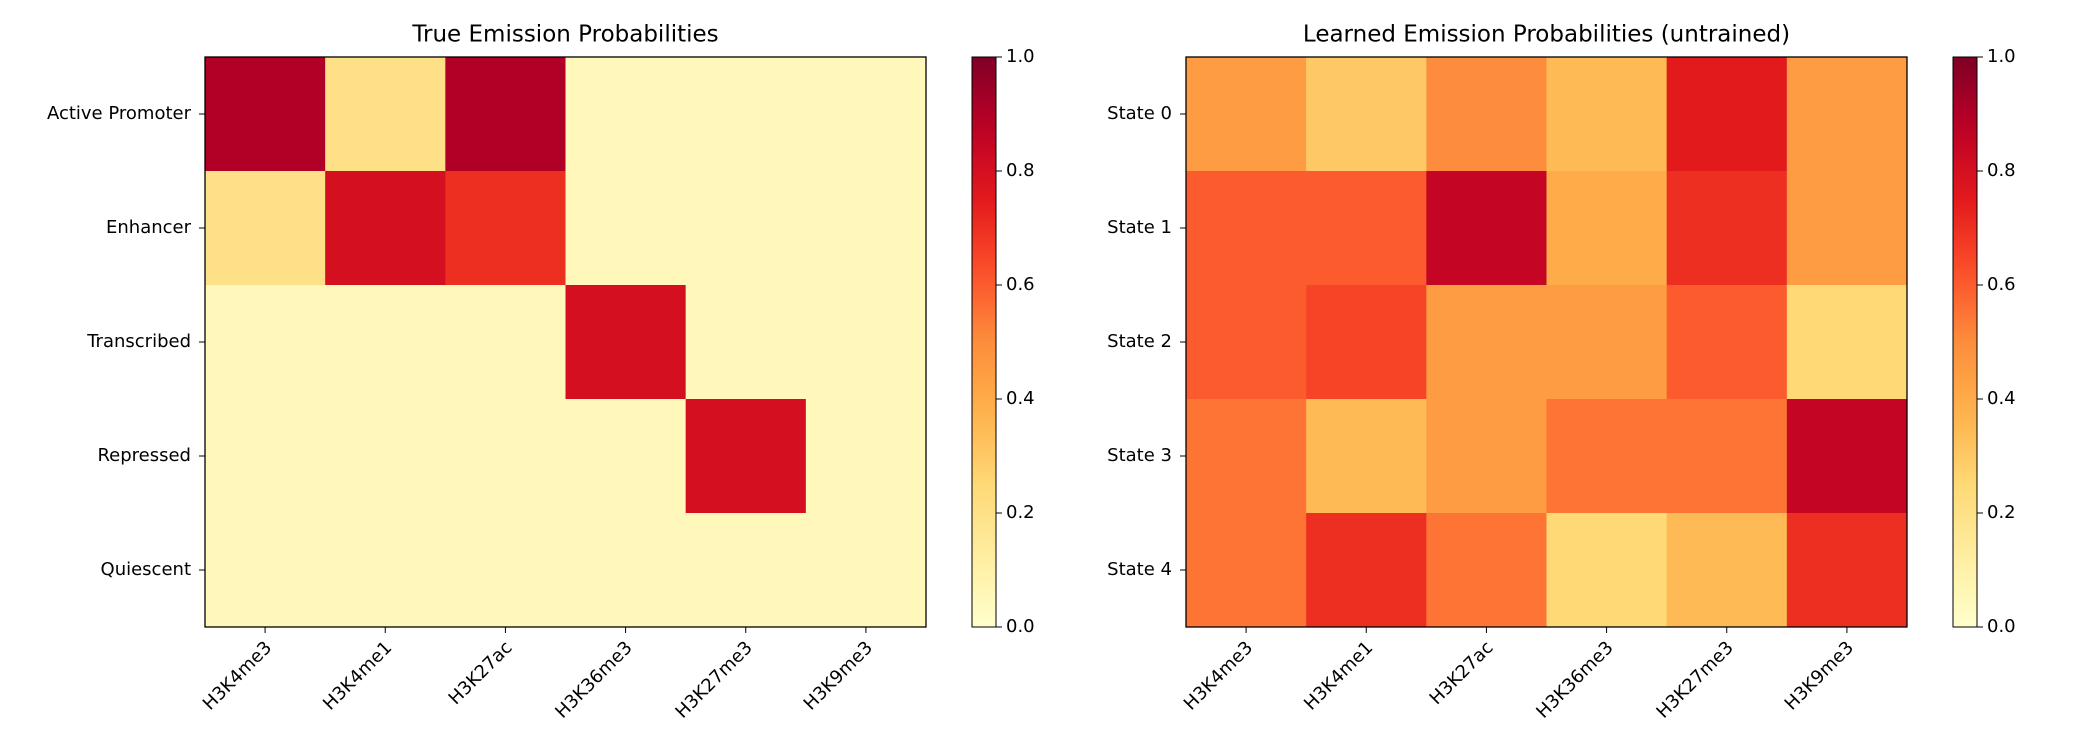 Image resolution: width=2100 pixels, height=750 pixels. Describe the element at coordinates (1139, 569) in the screenshot. I see `y-tick-label: State 4` at that location.